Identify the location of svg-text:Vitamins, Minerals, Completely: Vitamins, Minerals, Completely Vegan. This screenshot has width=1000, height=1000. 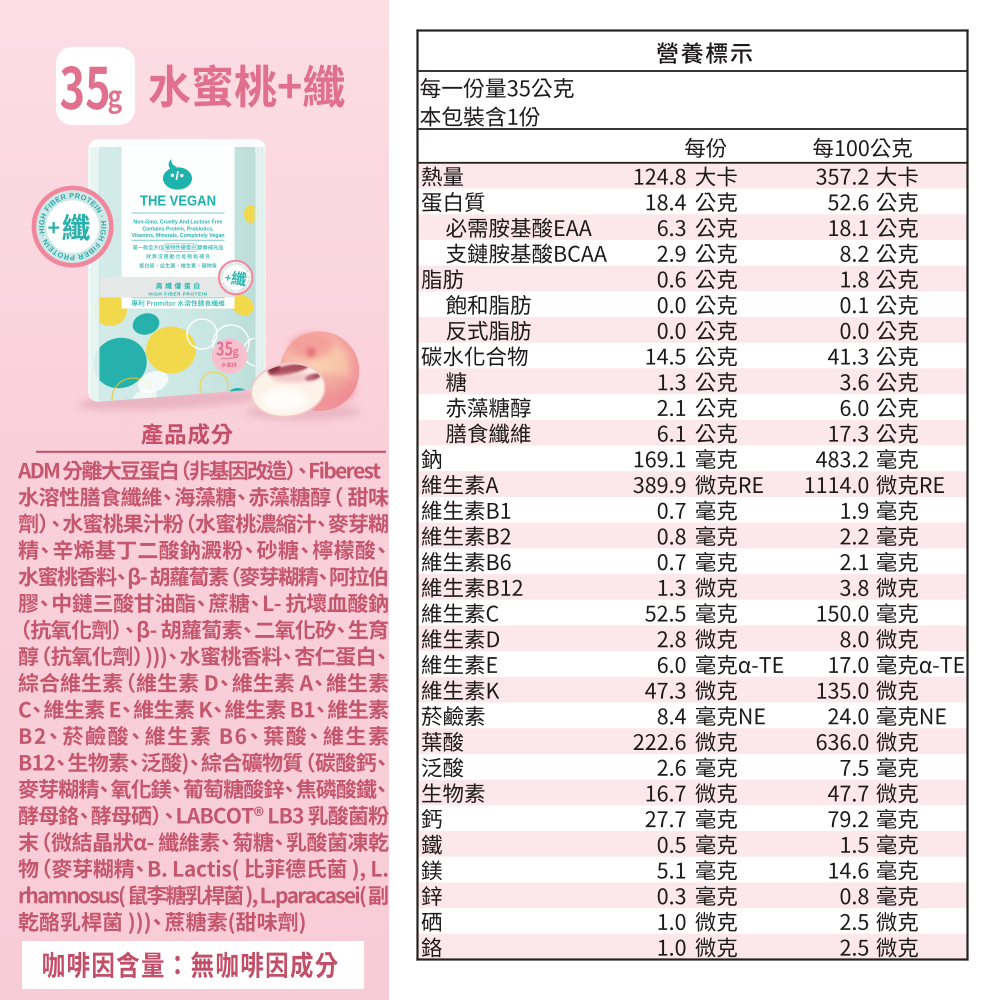
(177, 236).